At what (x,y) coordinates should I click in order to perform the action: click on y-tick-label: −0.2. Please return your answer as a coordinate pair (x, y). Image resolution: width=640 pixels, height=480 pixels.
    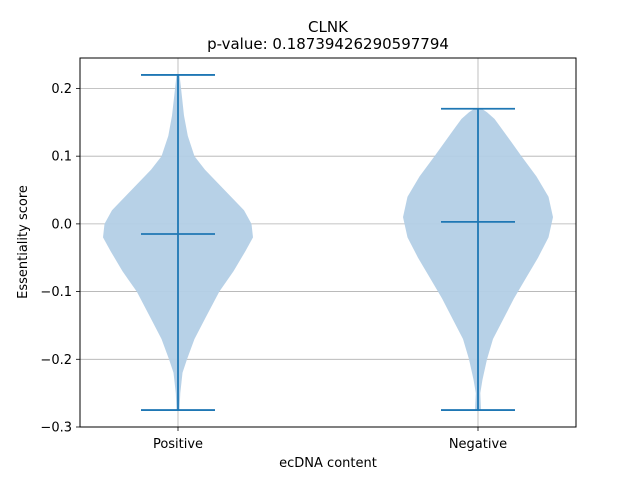
    Looking at the image, I should click on (56, 360).